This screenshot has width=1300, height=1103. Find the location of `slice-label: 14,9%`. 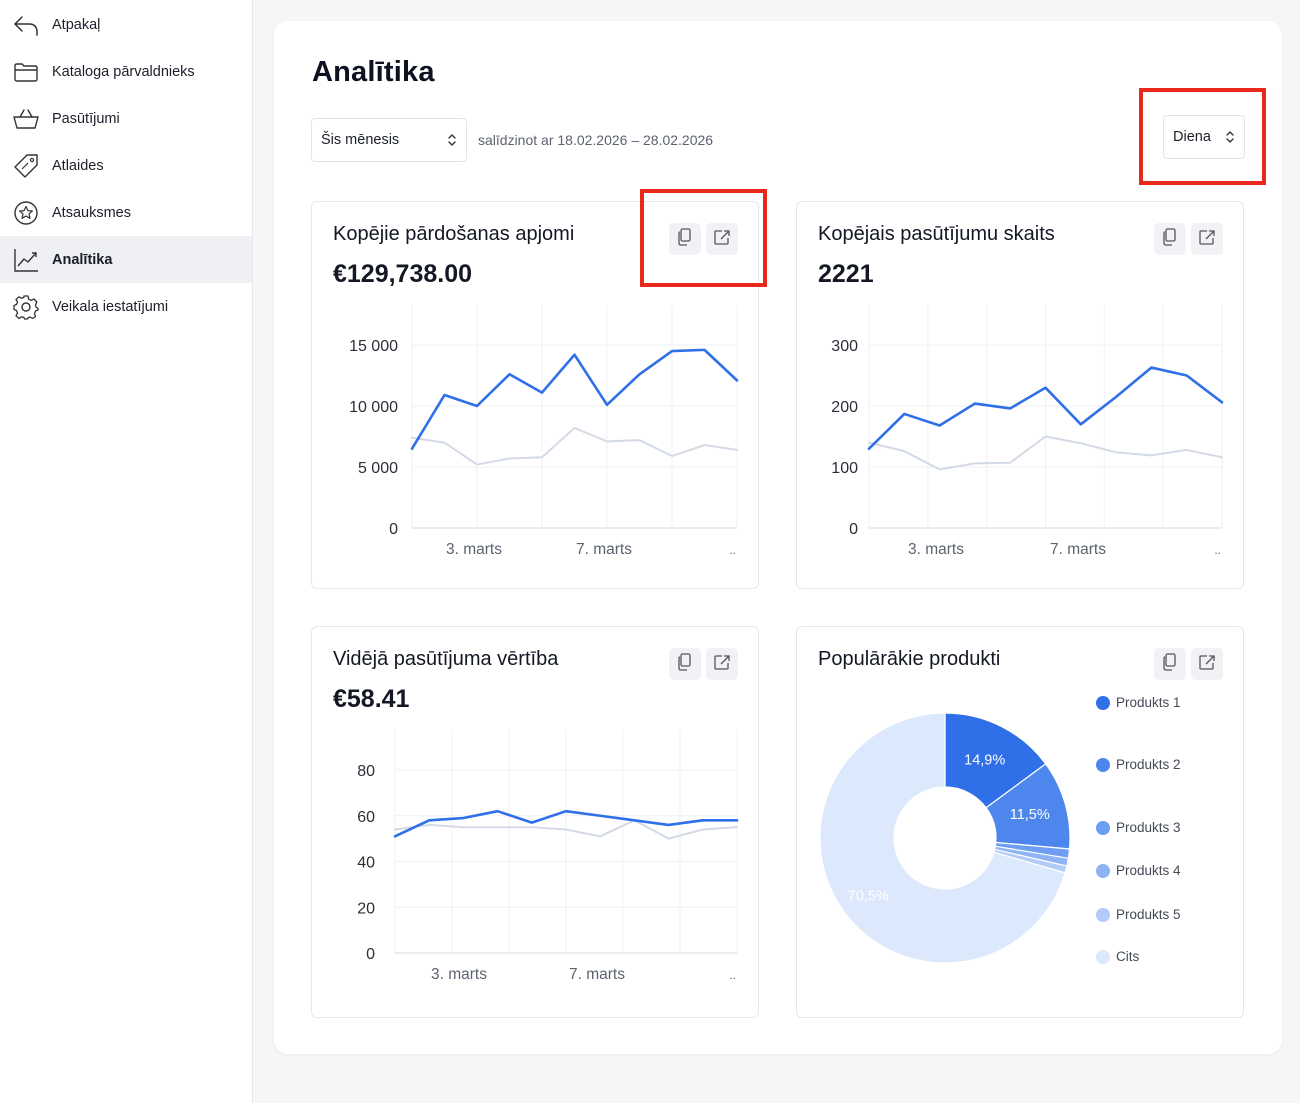

slice-label: 14,9% is located at coordinates (984, 760).